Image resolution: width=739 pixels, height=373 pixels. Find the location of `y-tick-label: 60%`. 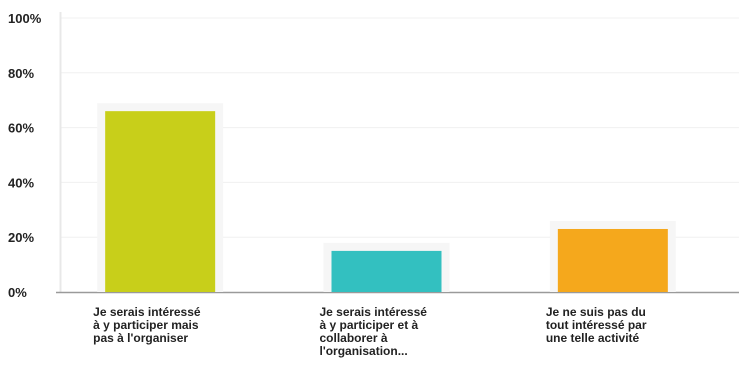

y-tick-label: 60% is located at coordinates (21, 128).